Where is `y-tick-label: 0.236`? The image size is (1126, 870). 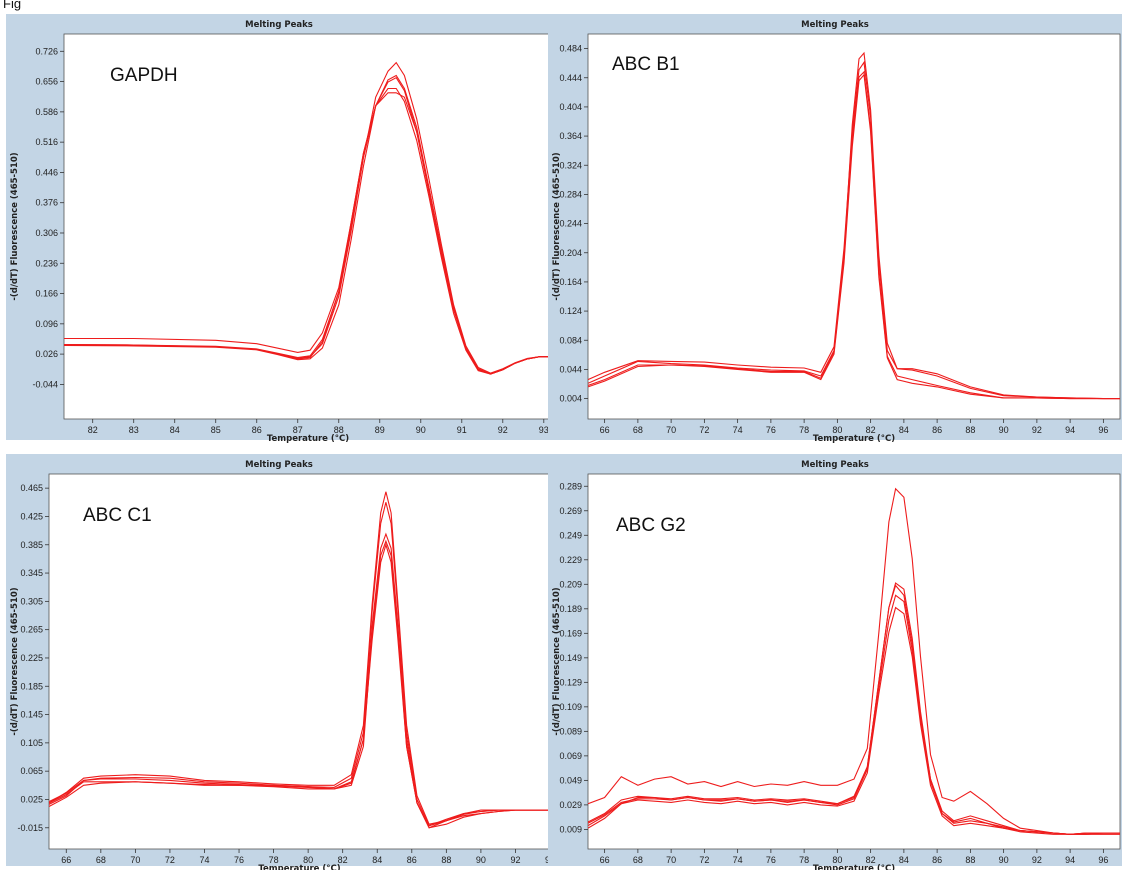 y-tick-label: 0.236 is located at coordinates (46, 263).